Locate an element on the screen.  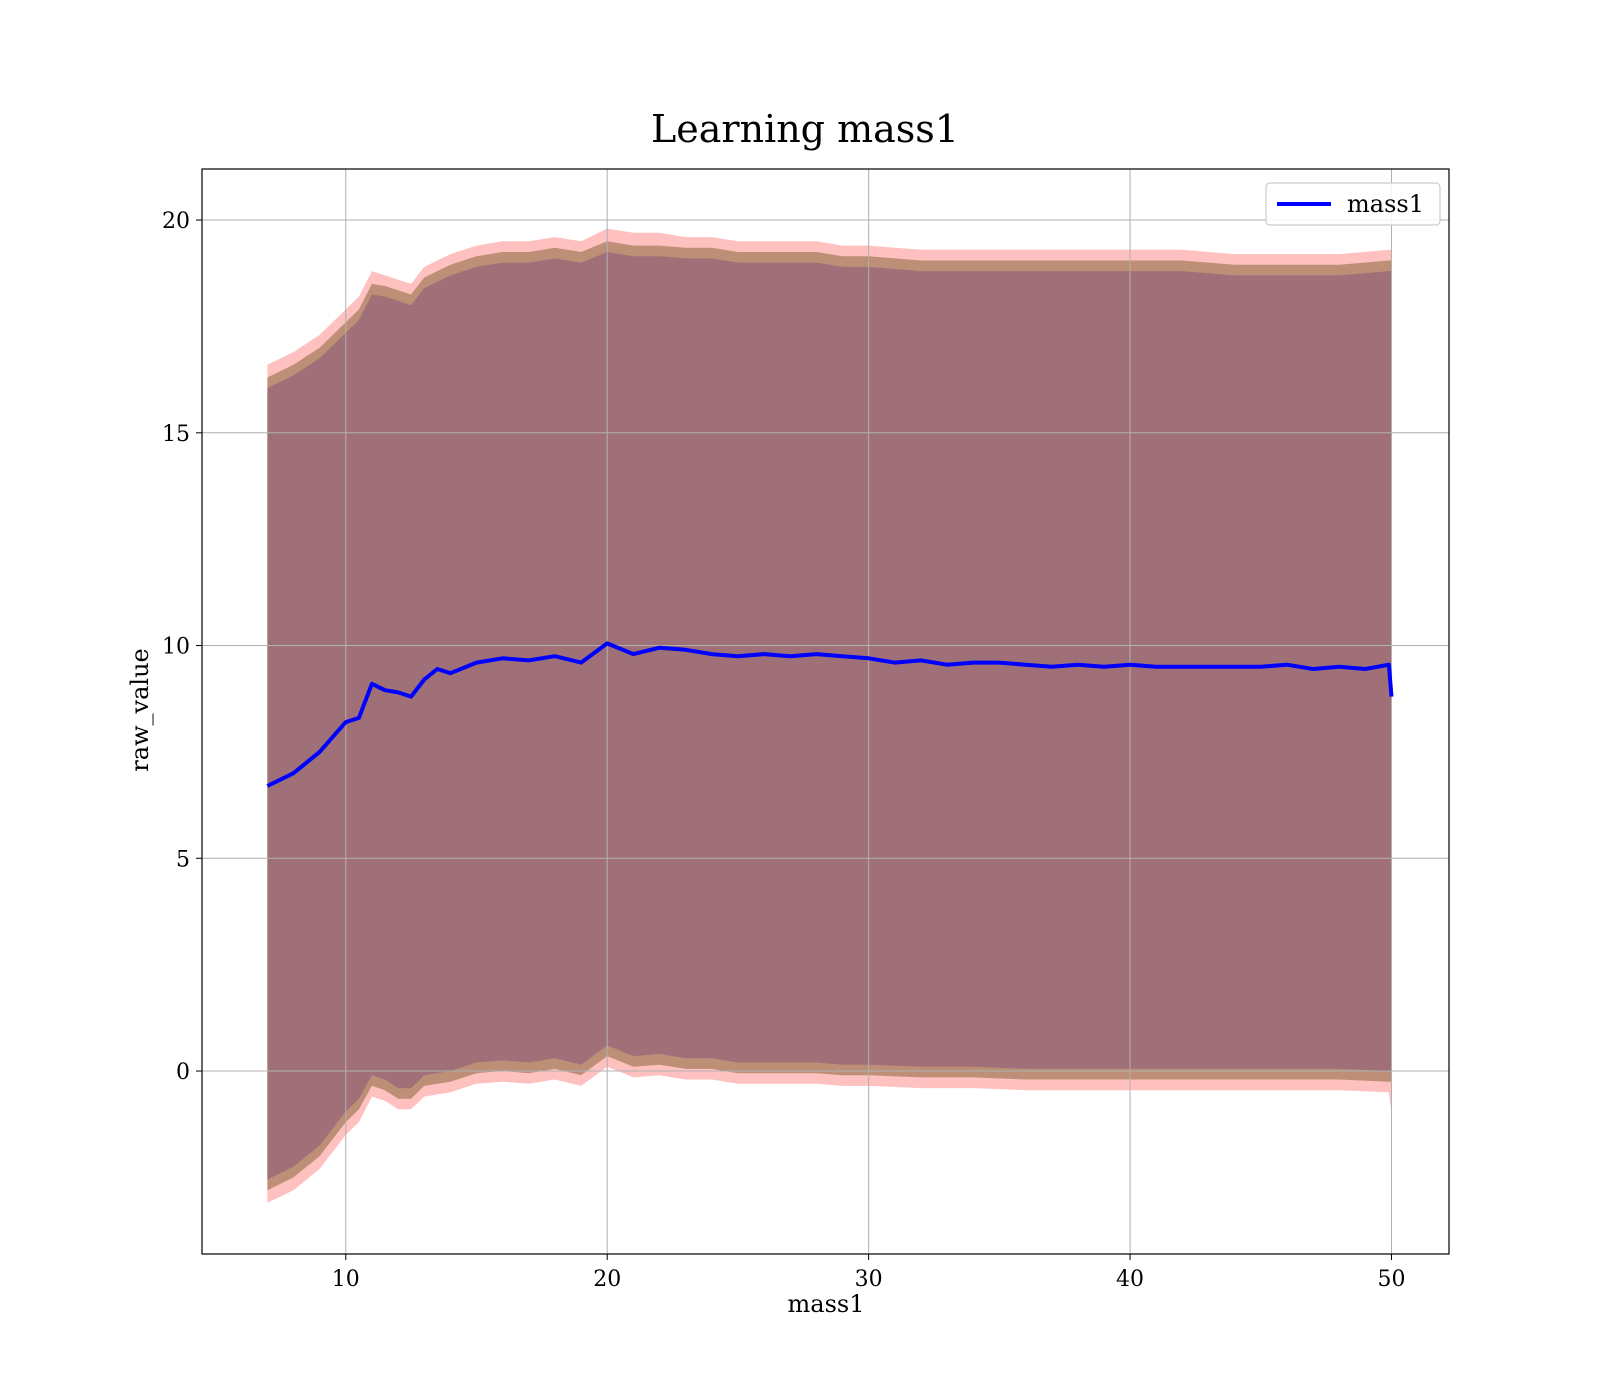
y-tick-label: 10 is located at coordinates (176, 647).